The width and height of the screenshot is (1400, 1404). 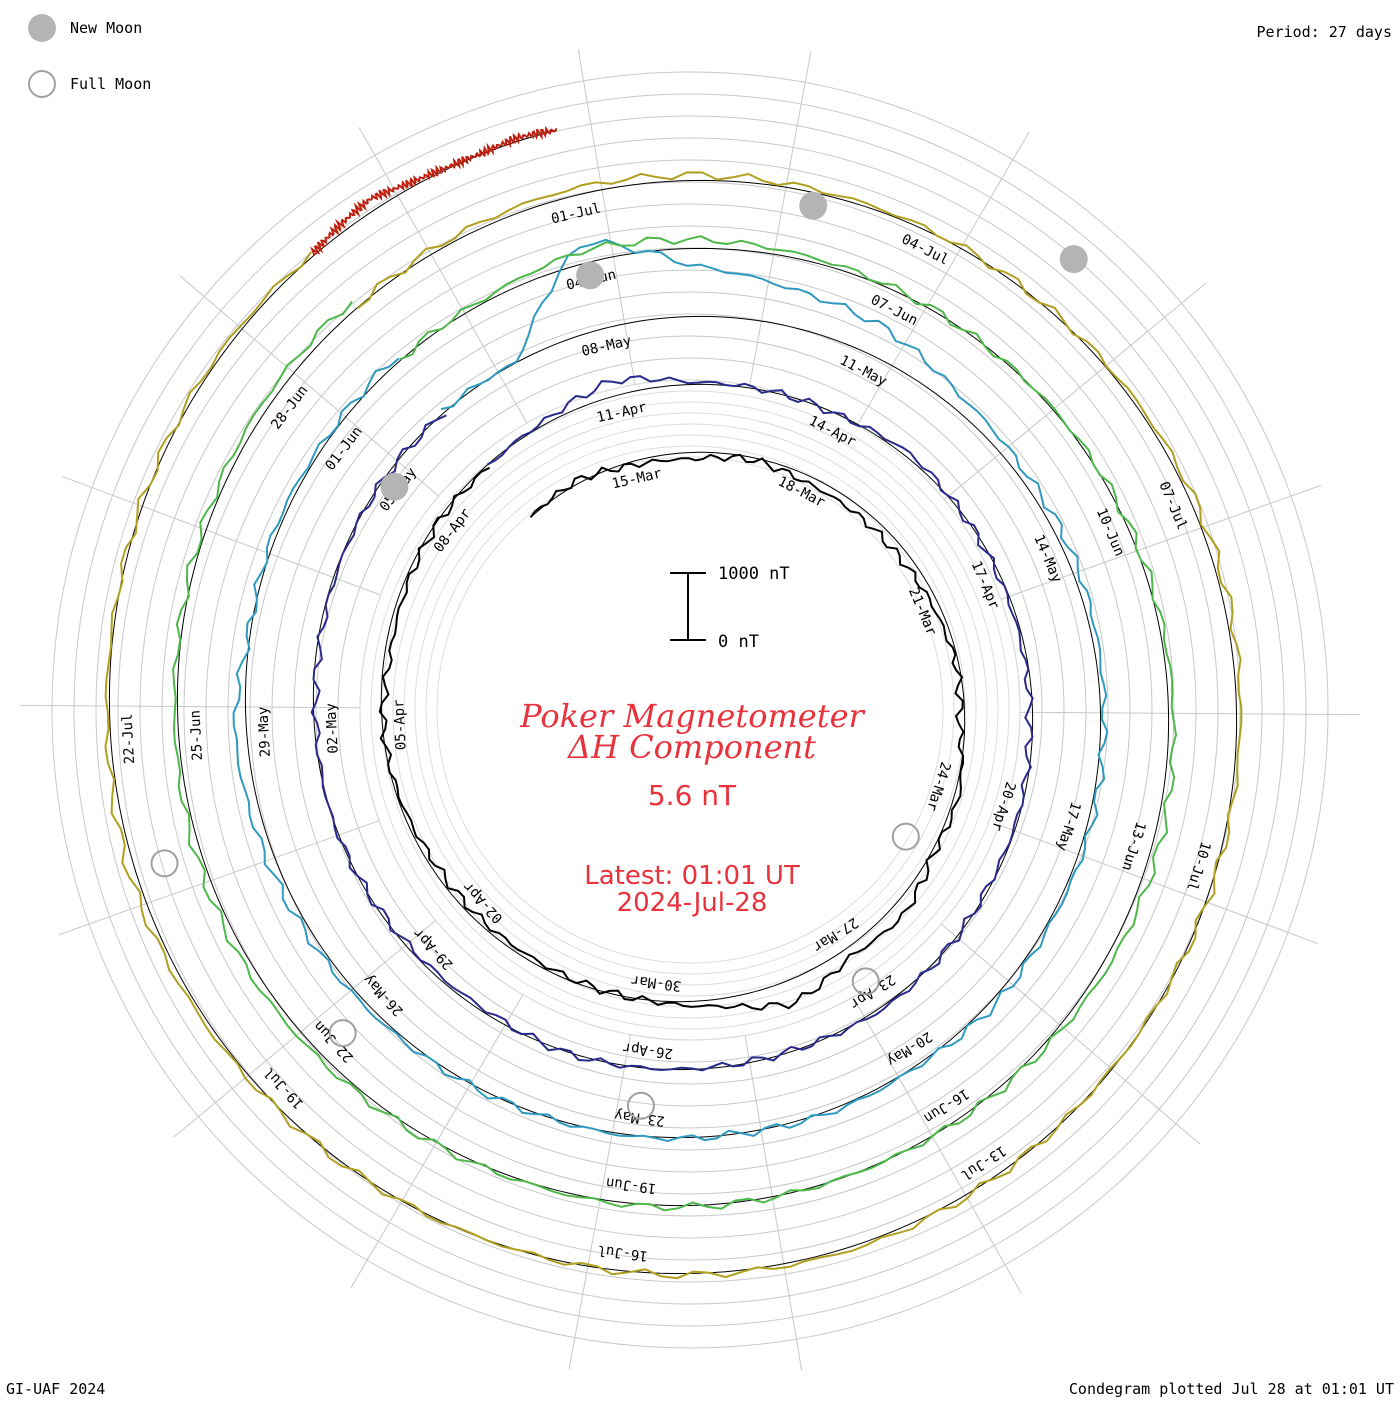 I want to click on date-label: 20-May, so click(x=909, y=1048).